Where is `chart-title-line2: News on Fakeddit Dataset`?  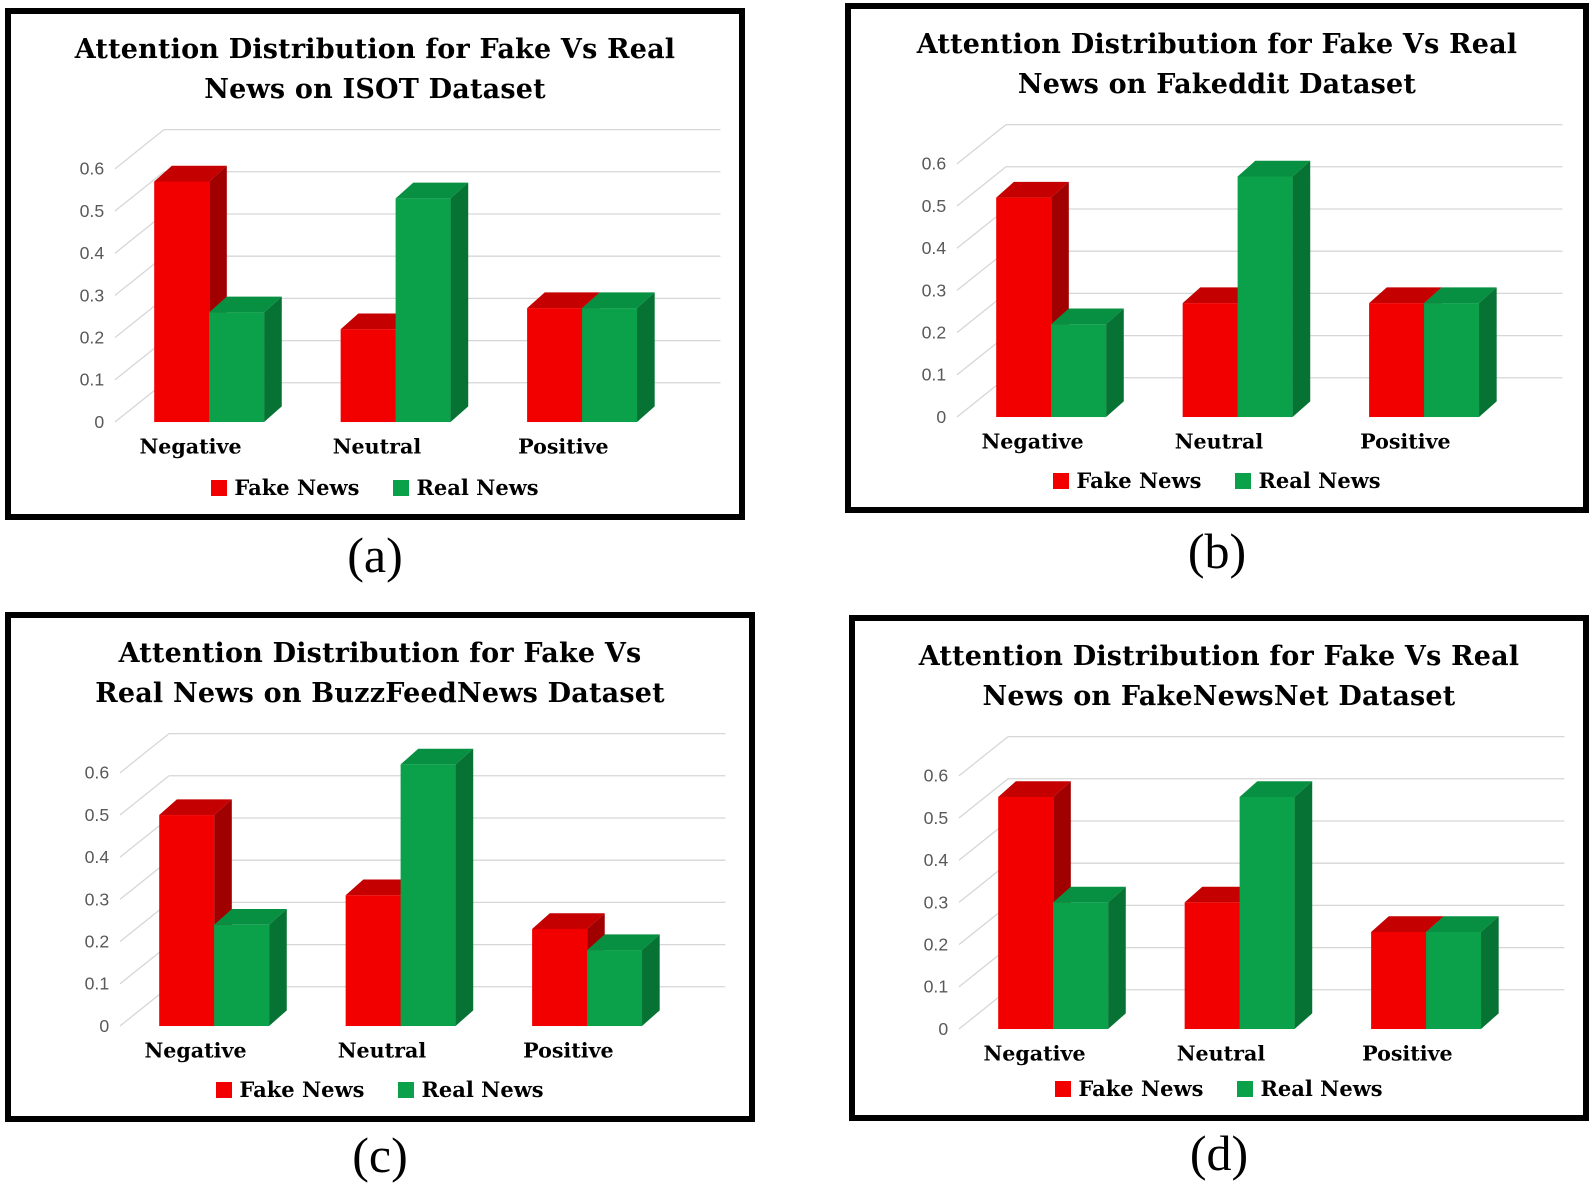 chart-title-line2: News on Fakeddit Dataset is located at coordinates (1217, 84).